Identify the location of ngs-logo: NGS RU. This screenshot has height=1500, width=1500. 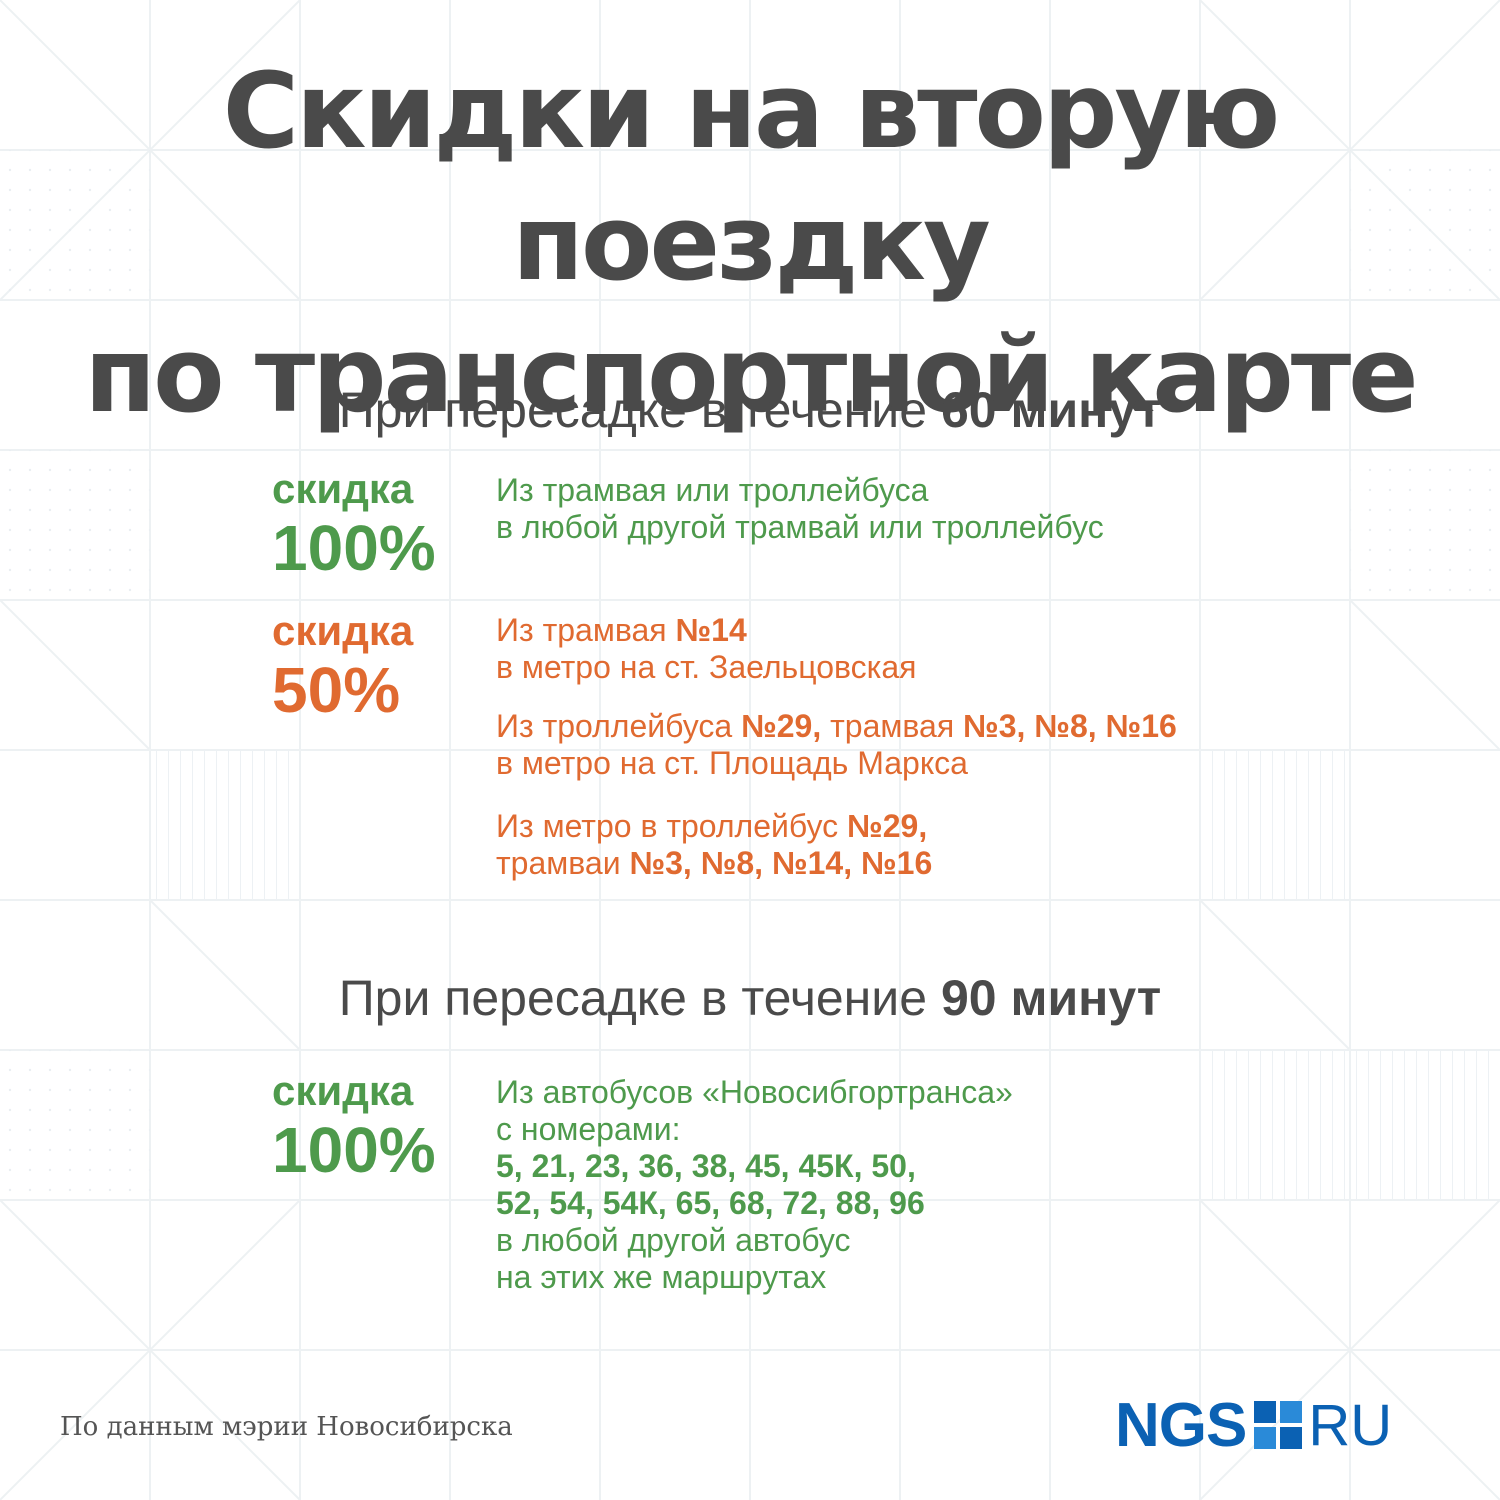
(1253, 1425).